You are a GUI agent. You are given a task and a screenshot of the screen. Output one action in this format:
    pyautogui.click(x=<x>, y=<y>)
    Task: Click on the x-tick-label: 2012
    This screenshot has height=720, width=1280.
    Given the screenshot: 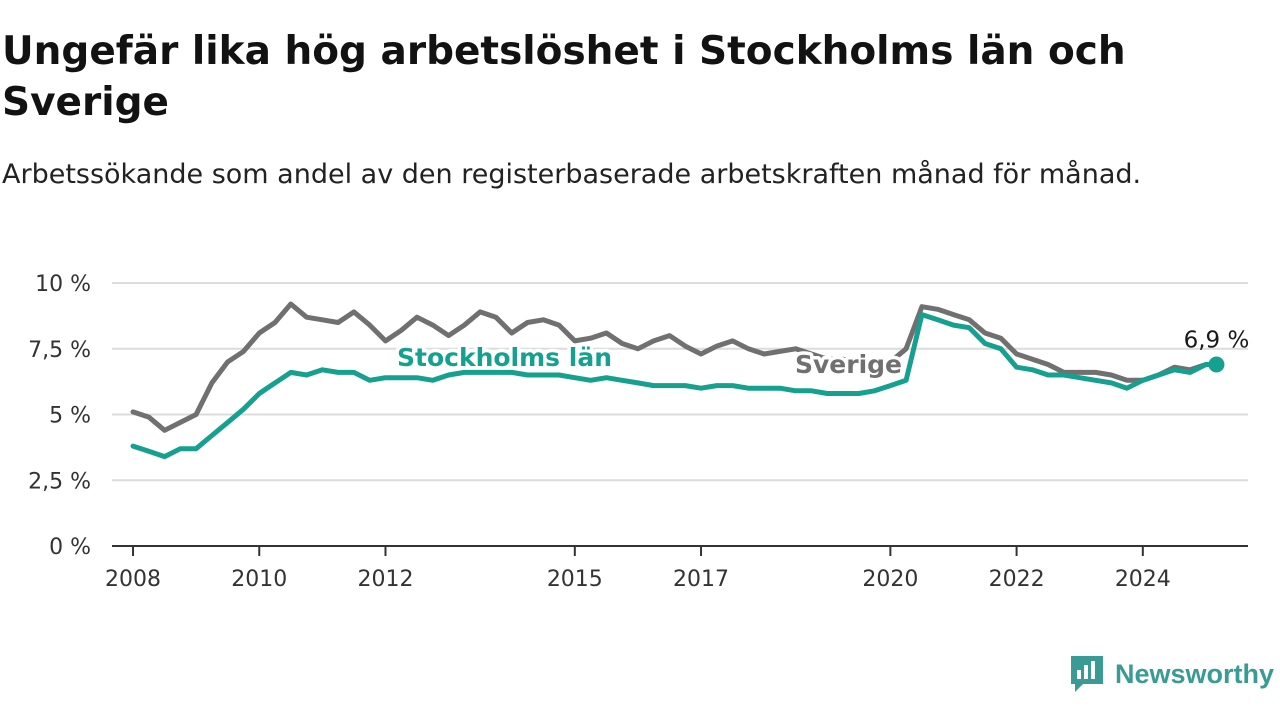 What is the action you would take?
    pyautogui.click(x=385, y=579)
    